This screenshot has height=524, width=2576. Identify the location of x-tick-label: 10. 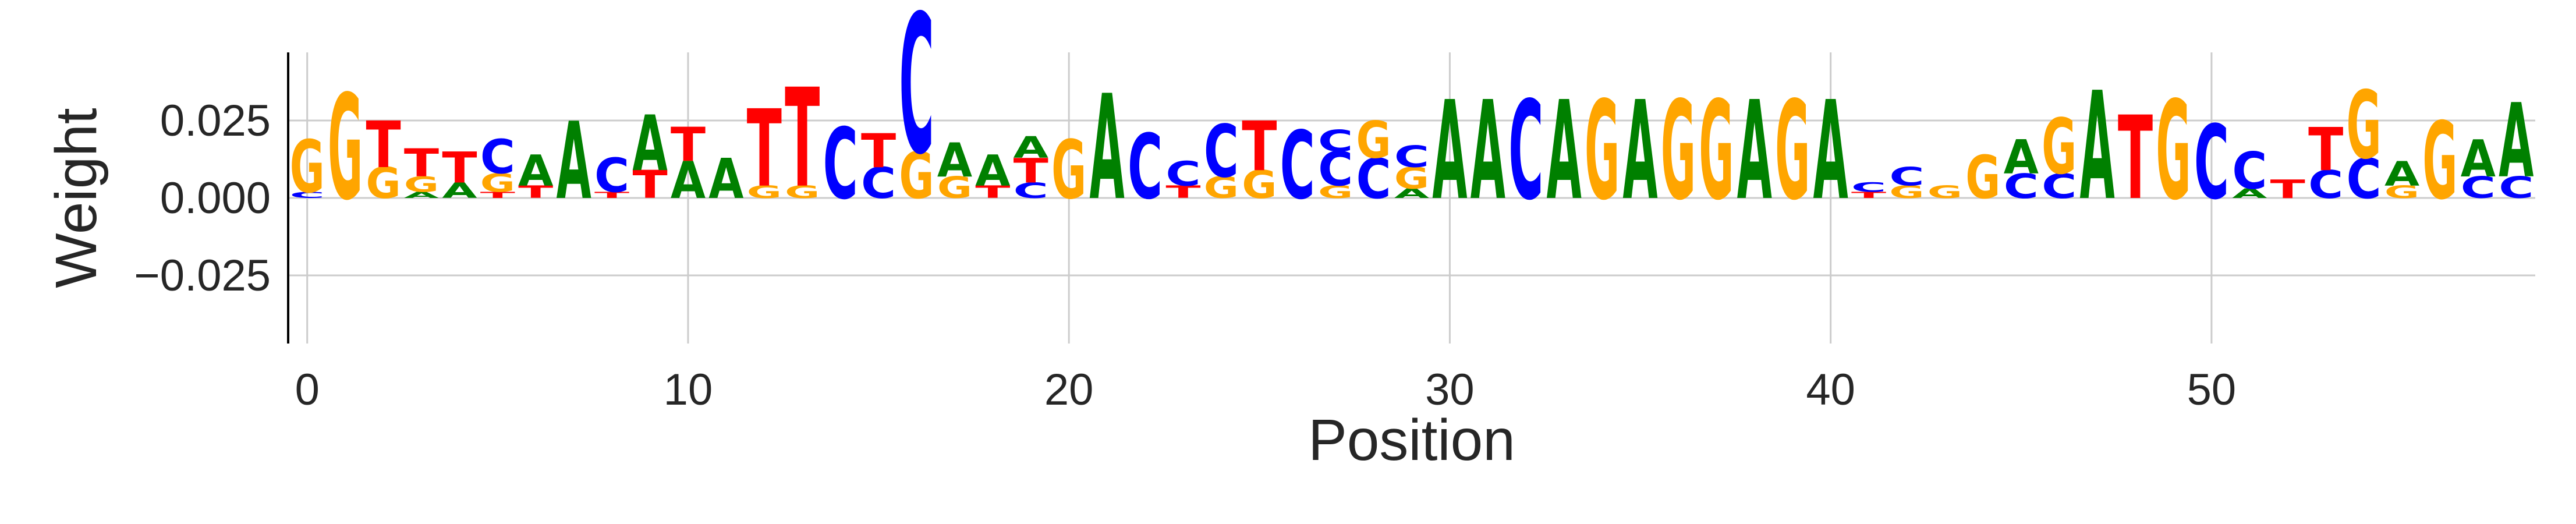
(688, 390).